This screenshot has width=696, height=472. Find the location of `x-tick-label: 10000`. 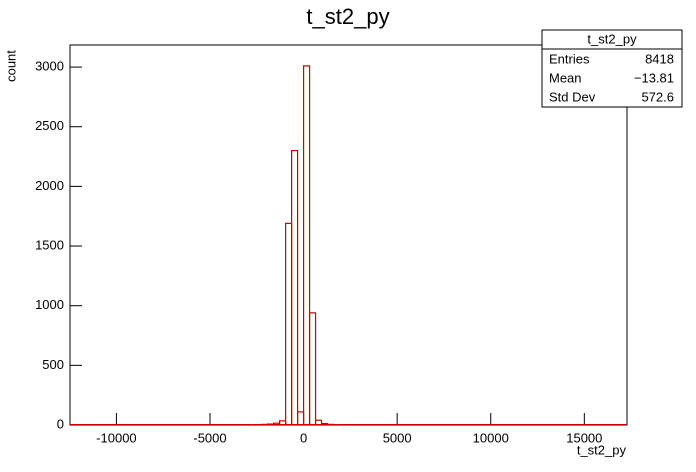

x-tick-label: 10000 is located at coordinates (491, 437).